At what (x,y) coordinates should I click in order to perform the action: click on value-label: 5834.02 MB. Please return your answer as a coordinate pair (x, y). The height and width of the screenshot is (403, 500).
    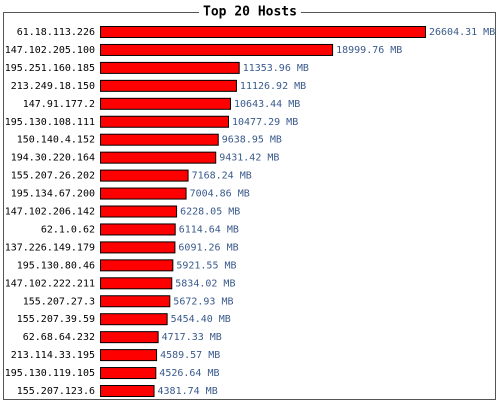
    Looking at the image, I should click on (205, 283).